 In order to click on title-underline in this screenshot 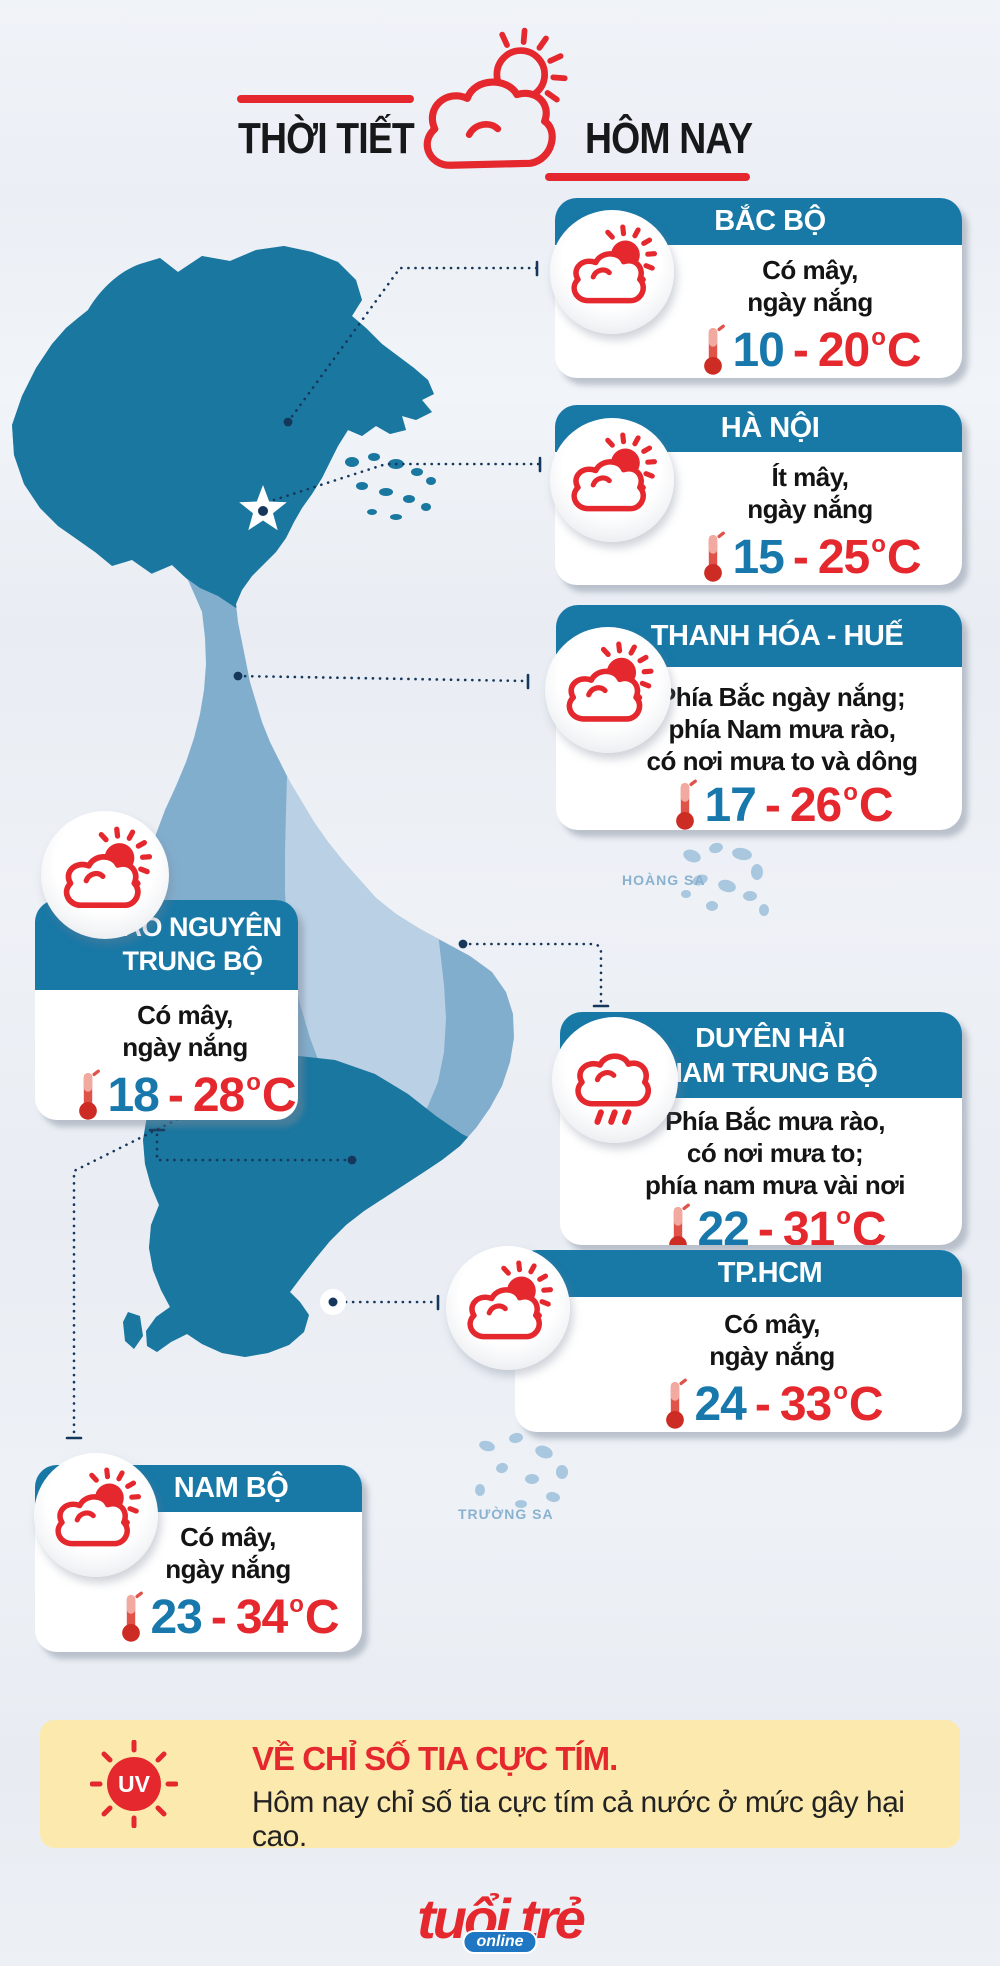, I will do `click(647, 177)`.